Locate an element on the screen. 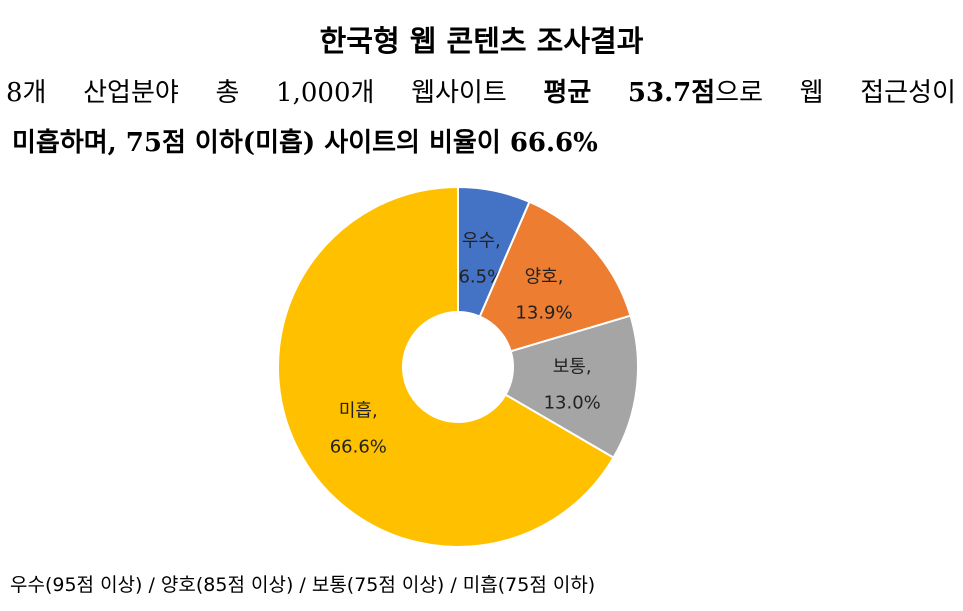  slice-label-category: 우수, is located at coordinates (481, 240).